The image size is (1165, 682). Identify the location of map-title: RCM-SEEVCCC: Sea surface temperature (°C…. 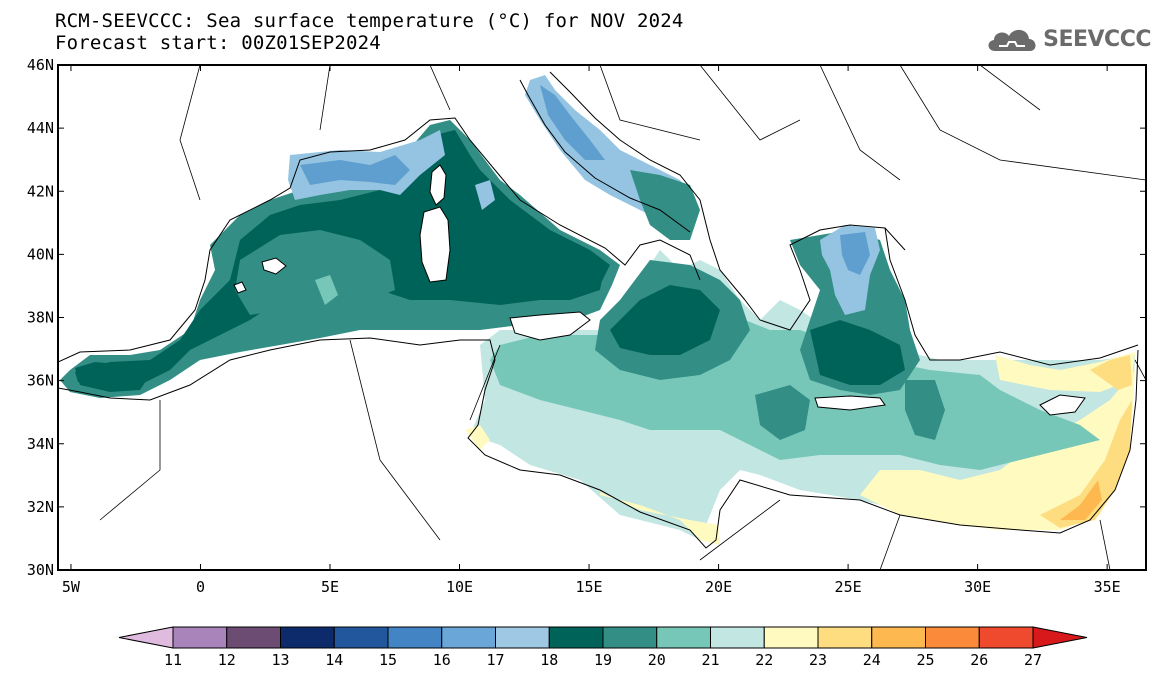
(369, 32).